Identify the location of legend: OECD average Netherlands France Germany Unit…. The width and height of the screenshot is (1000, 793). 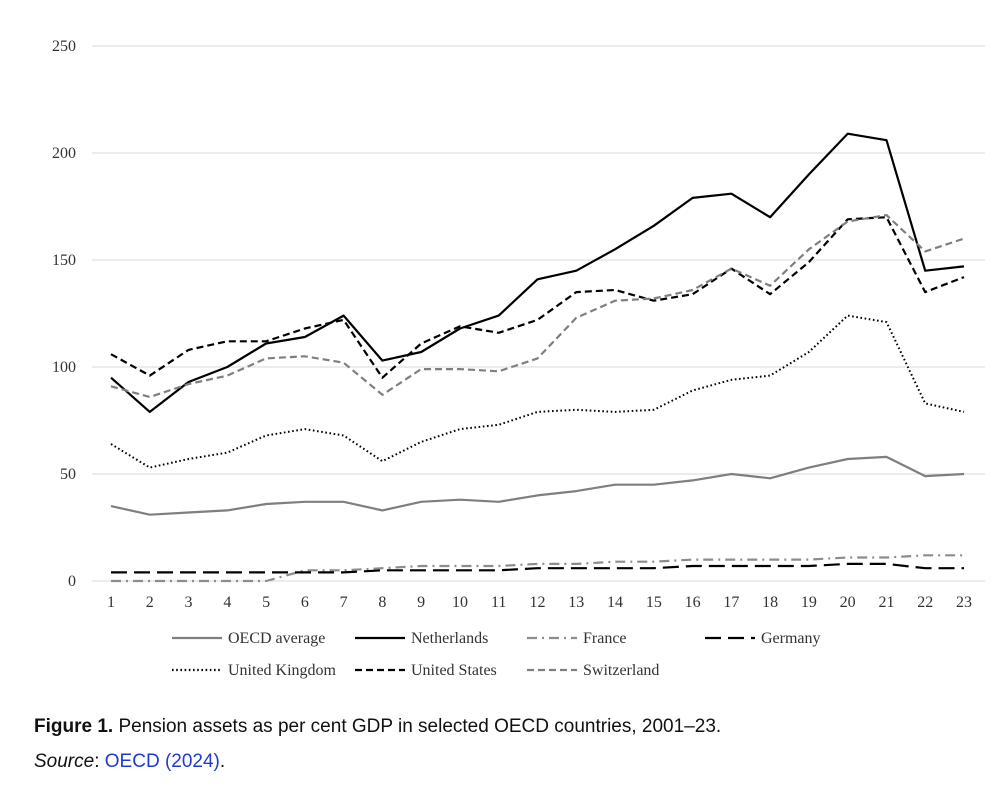
(496, 654).